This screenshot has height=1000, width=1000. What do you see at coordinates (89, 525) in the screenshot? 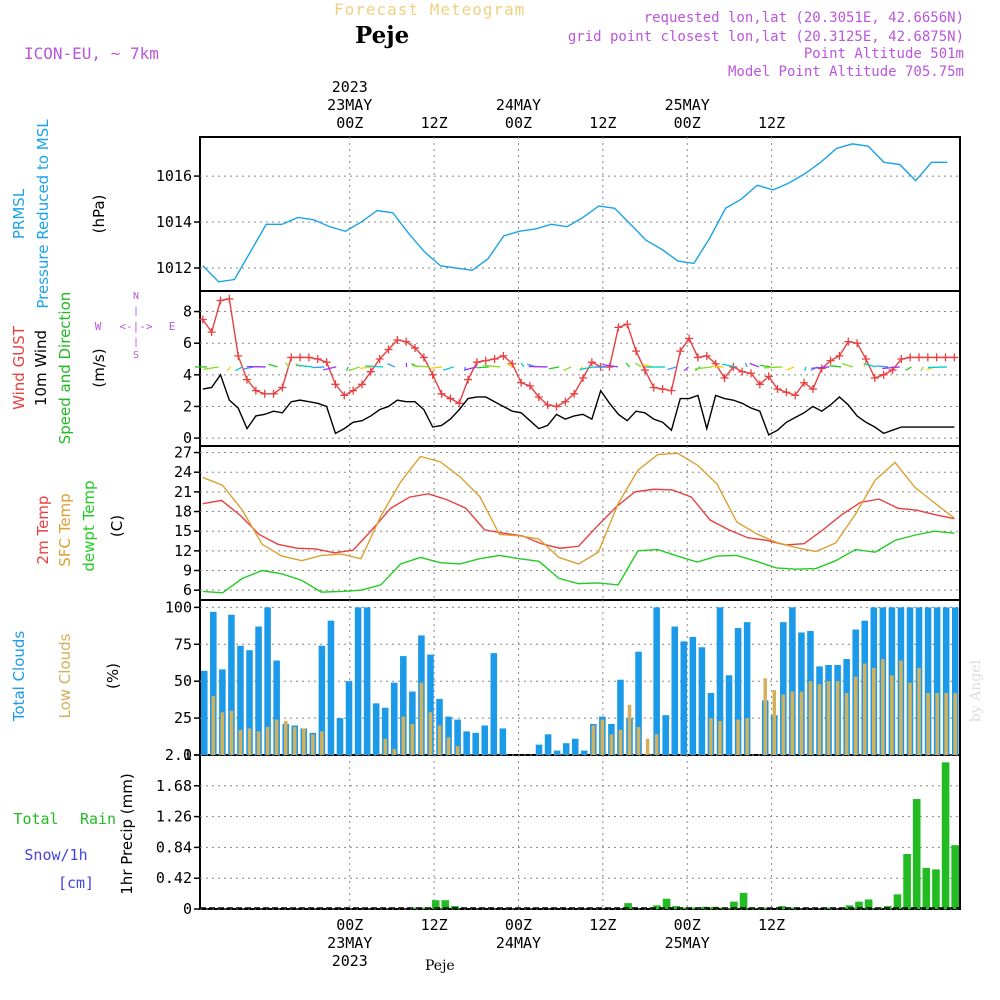
I see `dewpoint-label: dewpt Temp` at bounding box center [89, 525].